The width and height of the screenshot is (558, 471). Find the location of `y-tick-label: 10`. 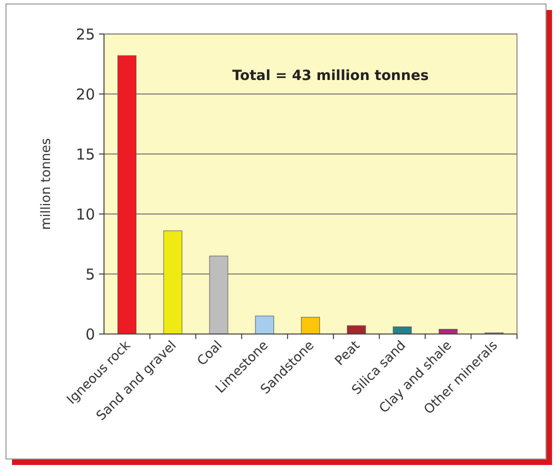

y-tick-label: 10 is located at coordinates (85, 214).